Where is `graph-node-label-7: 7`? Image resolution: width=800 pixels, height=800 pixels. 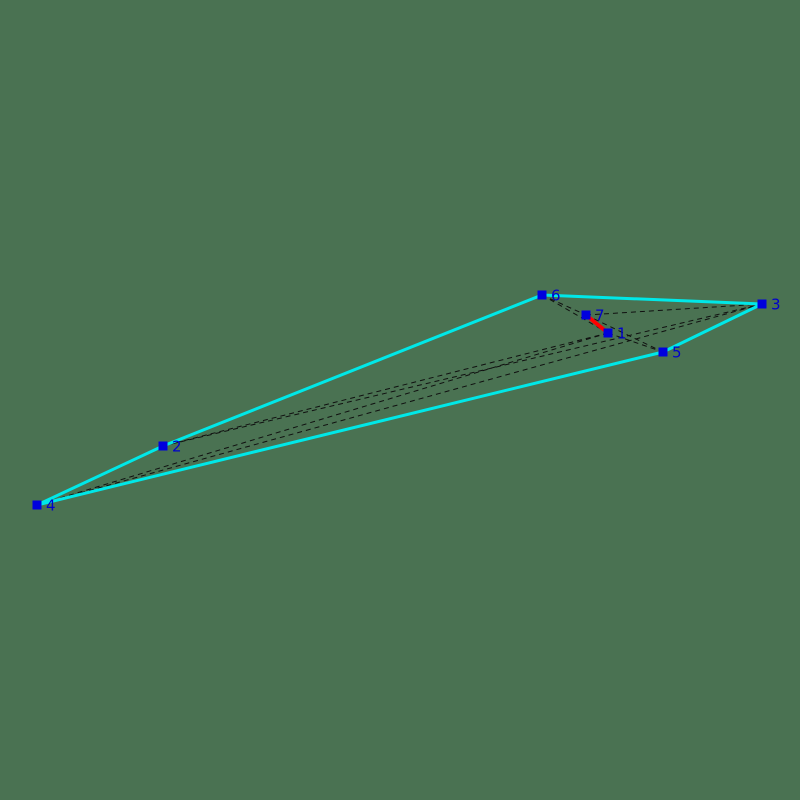
graph-node-label-7: 7 is located at coordinates (600, 316).